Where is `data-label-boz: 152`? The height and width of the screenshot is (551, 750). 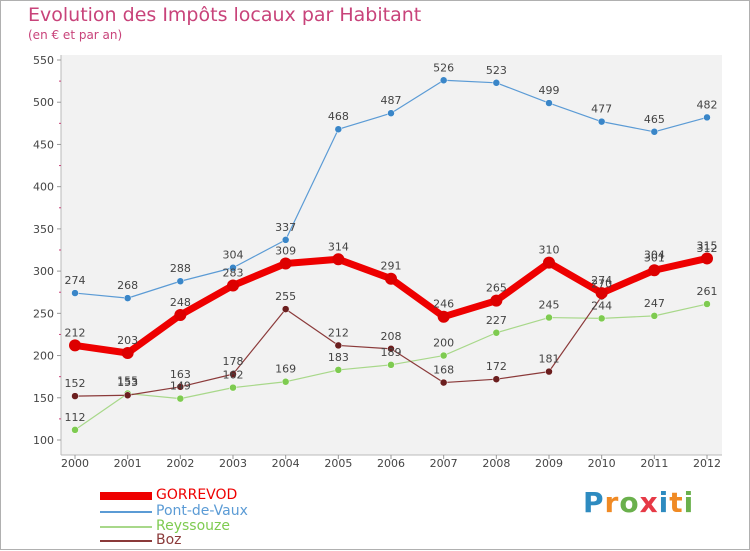
data-label-boz: 152 is located at coordinates (75, 383).